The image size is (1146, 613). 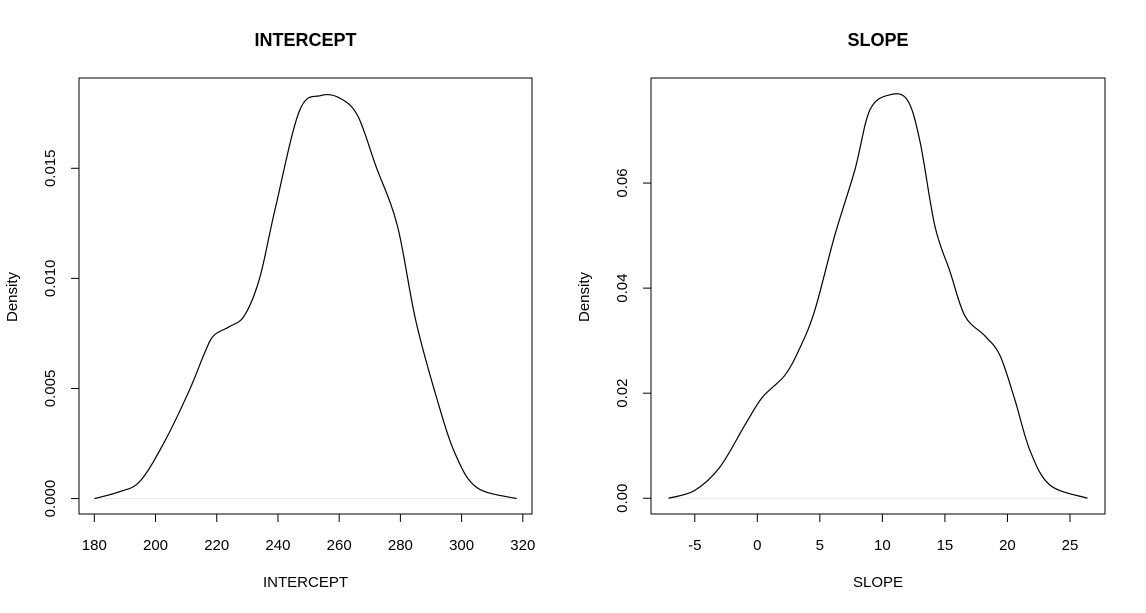 I want to click on x-tick-label: 10, so click(x=882, y=545).